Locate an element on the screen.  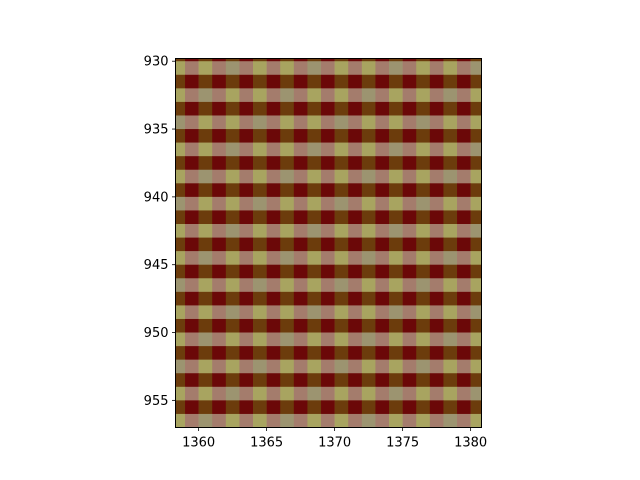
x-tick-label: 1375 is located at coordinates (402, 443).